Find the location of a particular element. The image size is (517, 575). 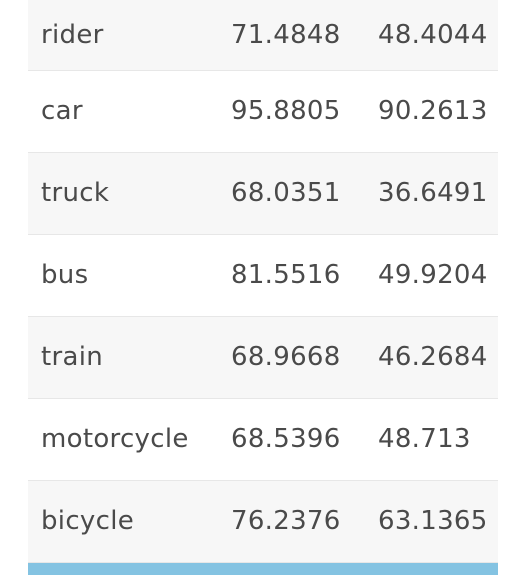

value-cell-2: 48.4044 is located at coordinates (433, 34).